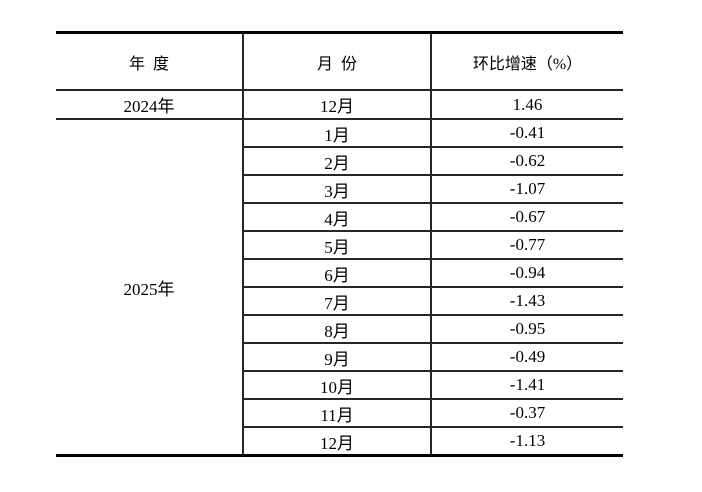 Image resolution: width=702 pixels, height=492 pixels. I want to click on value-cell: 1.46, so click(526, 105).